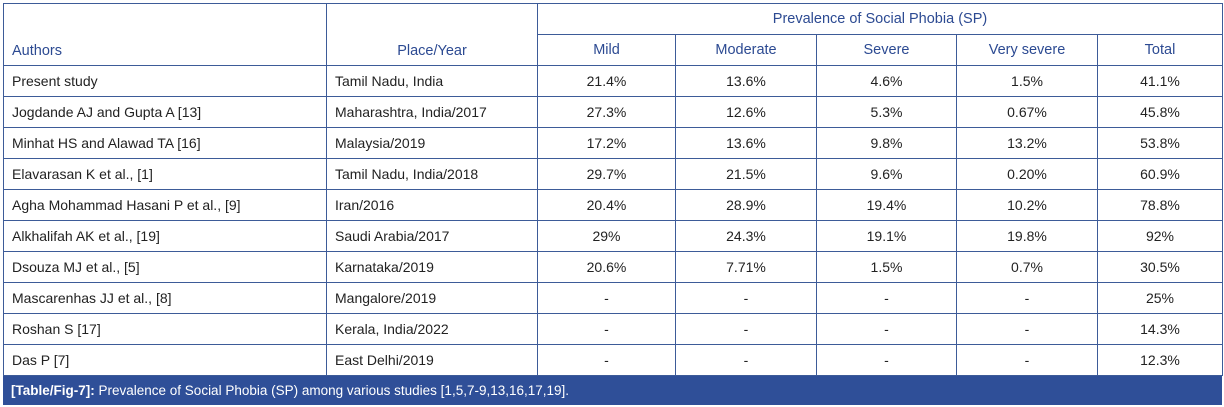 The width and height of the screenshot is (1224, 407). I want to click on cell-severe: 9.6%, so click(886, 174).